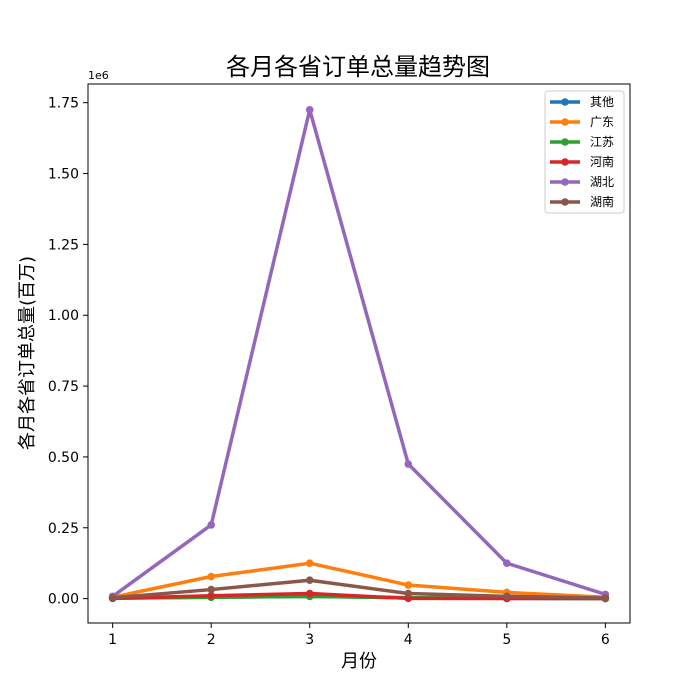  Describe the element at coordinates (602, 181) in the screenshot. I see `legend-label: 湖北` at that location.